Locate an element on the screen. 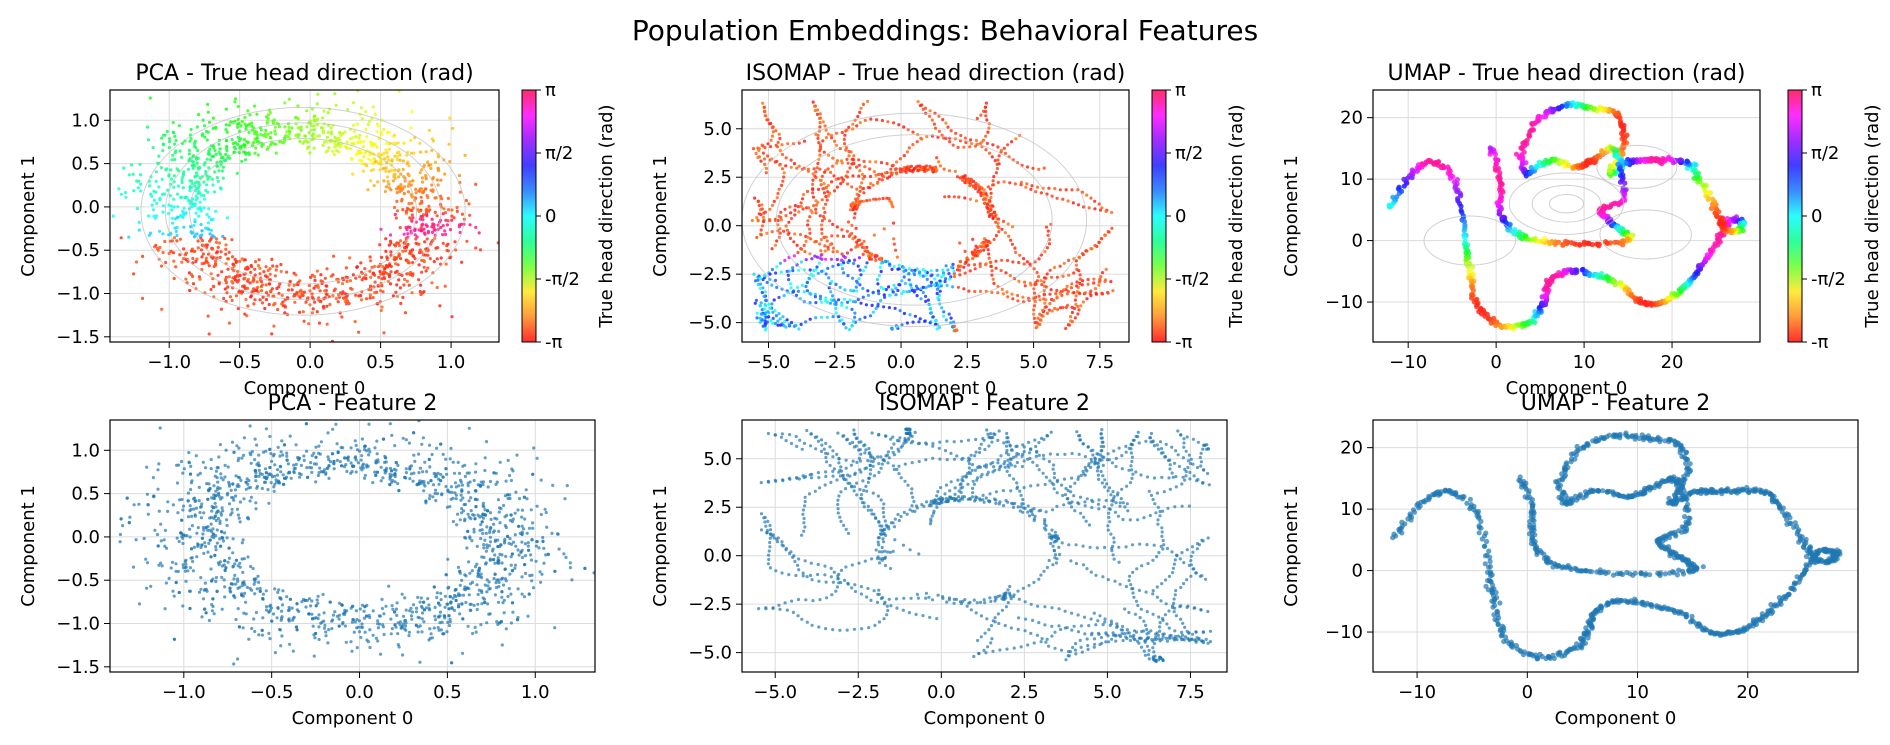 This screenshot has height=745, width=1890. axes-frame is located at coordinates (1566, 216).